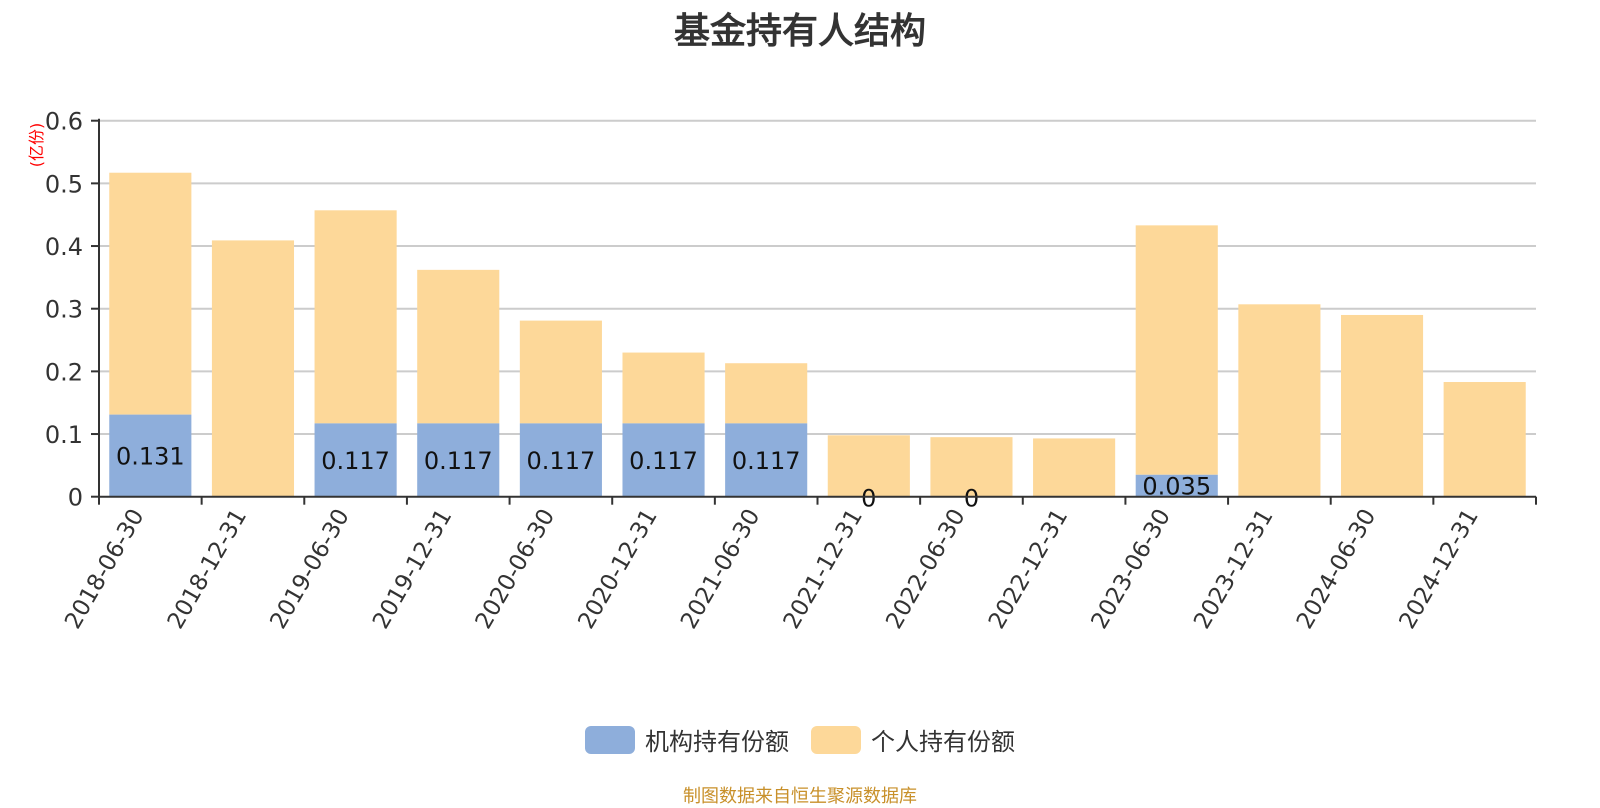 The height and width of the screenshot is (808, 1600). Describe the element at coordinates (75, 498) in the screenshot. I see `y-tick-label: 0` at that location.